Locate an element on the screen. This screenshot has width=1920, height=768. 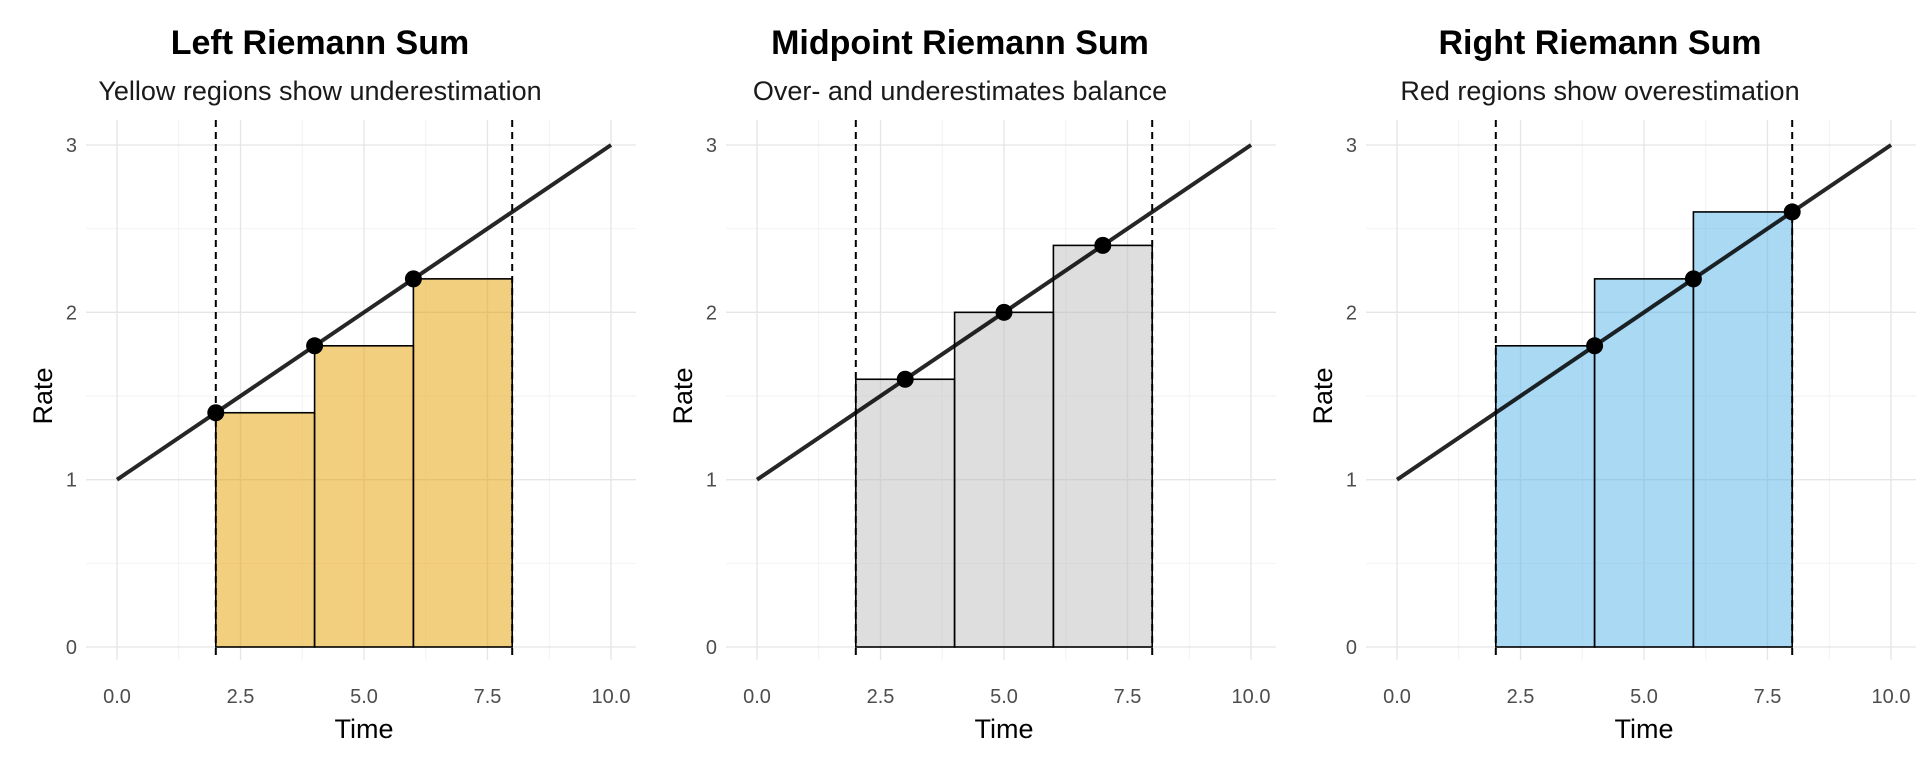
panel-subtitle: Over- and underestimates balance is located at coordinates (960, 91).